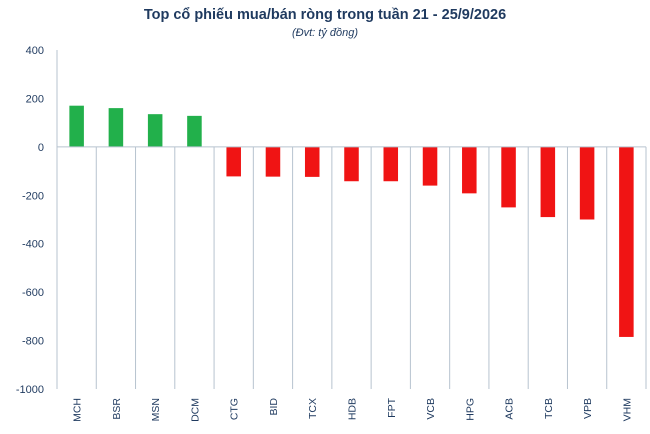 This screenshot has width=650, height=434. What do you see at coordinates (41, 148) in the screenshot?
I see `y-tick-label: 0` at bounding box center [41, 148].